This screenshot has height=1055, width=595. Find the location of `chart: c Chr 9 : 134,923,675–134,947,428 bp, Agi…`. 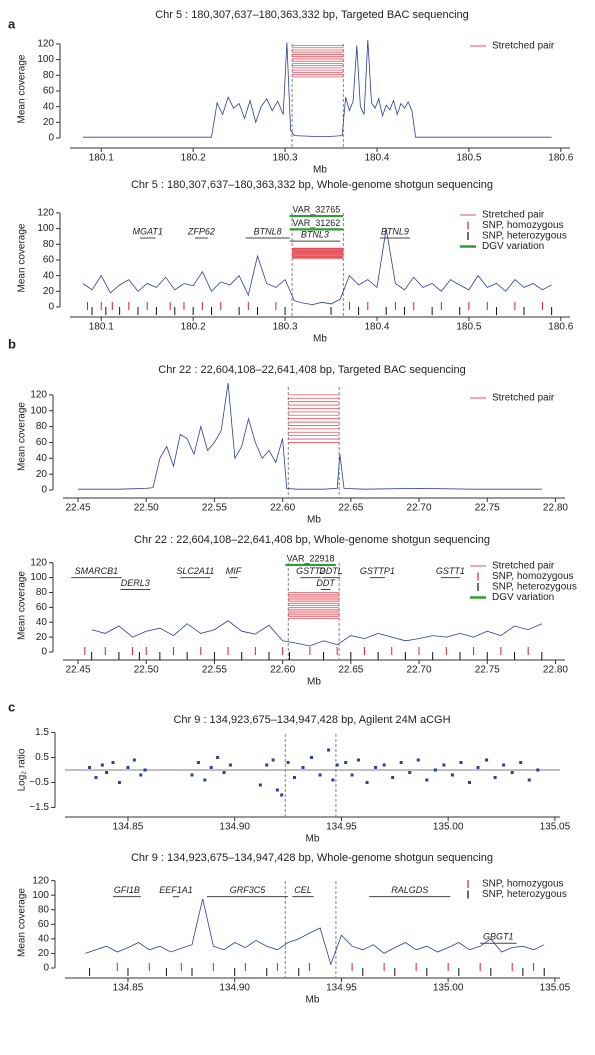

chart: c Chr 9 : 134,923,675–134,947,428 bp, Agi… is located at coordinates (289, 771).